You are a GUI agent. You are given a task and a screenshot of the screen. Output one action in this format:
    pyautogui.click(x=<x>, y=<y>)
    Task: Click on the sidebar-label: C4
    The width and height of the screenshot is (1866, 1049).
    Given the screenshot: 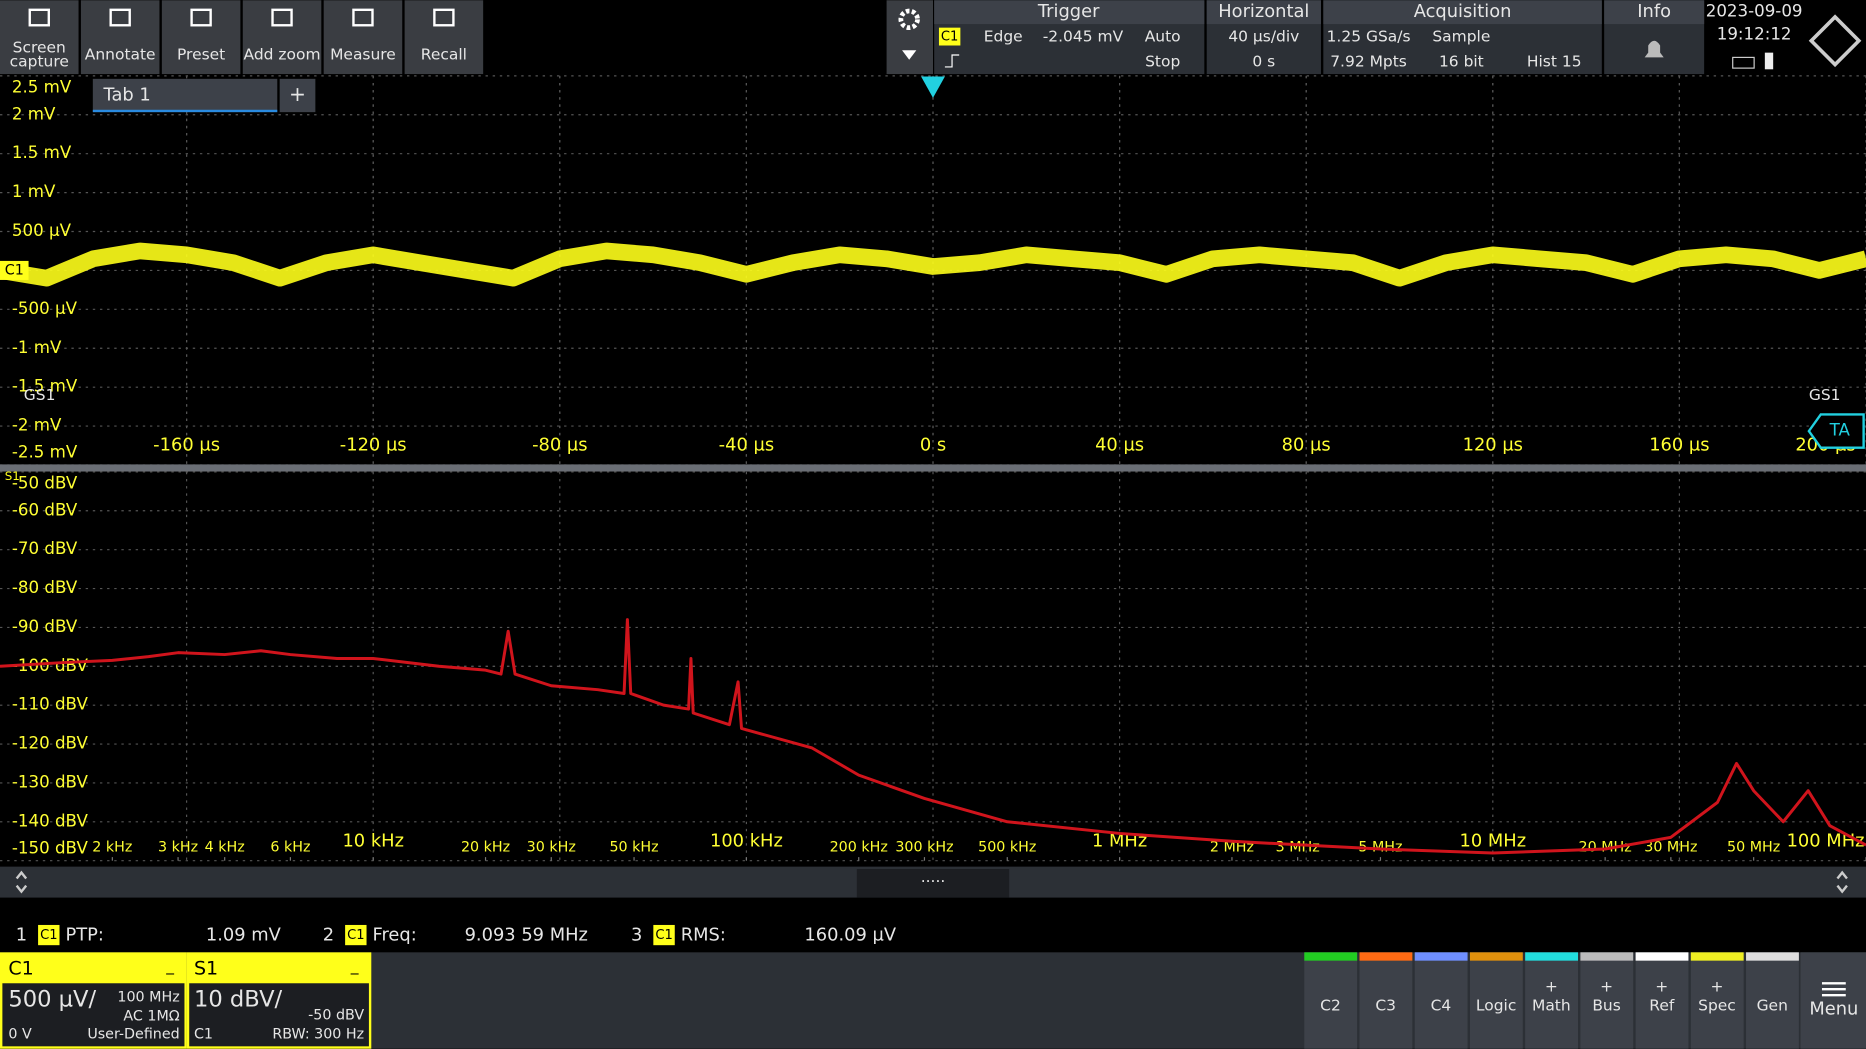 What is the action you would take?
    pyautogui.click(x=1441, y=1005)
    